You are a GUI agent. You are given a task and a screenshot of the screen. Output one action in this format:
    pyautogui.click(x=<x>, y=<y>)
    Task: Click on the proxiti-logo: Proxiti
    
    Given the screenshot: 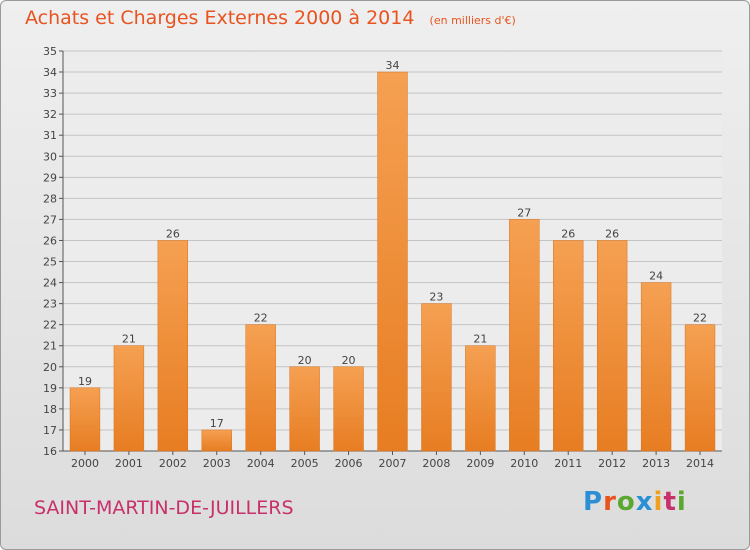 What is the action you would take?
    pyautogui.click(x=635, y=502)
    